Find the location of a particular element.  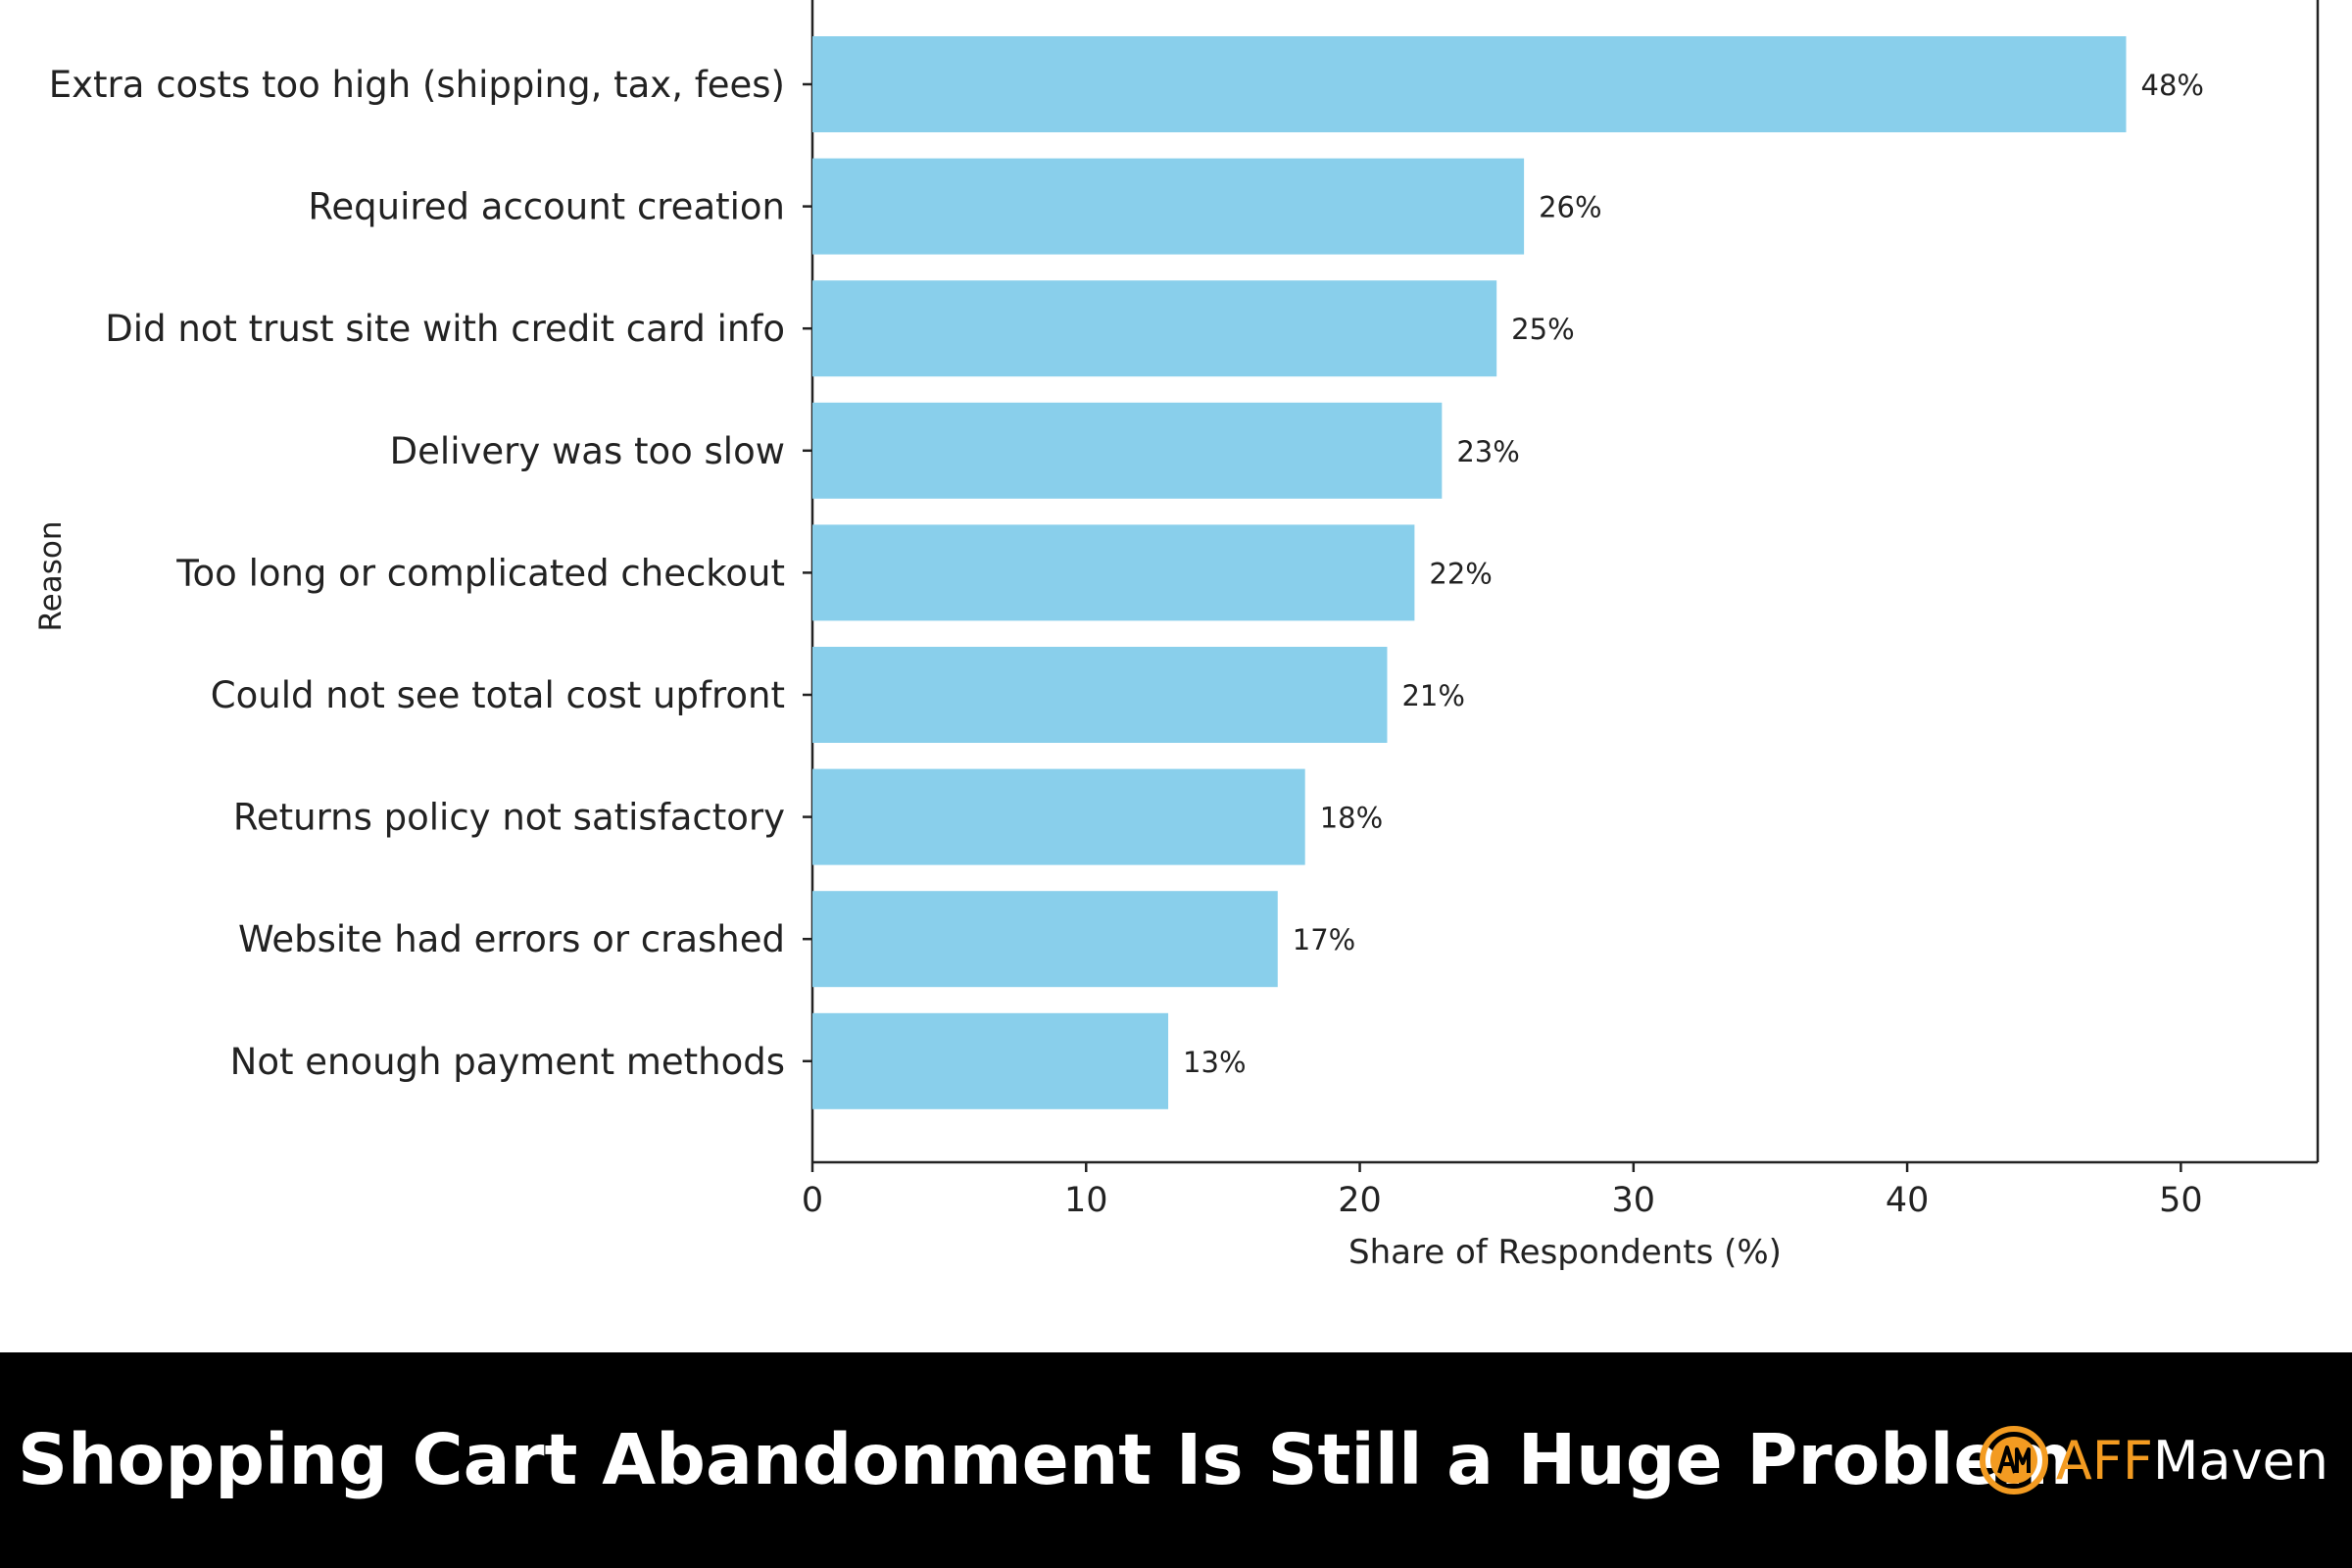

x-tick-label: 20 is located at coordinates (1360, 1200).